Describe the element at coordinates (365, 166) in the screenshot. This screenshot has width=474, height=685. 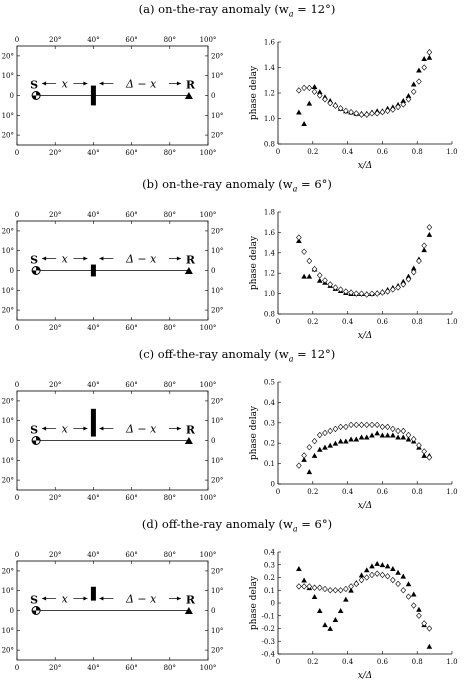
I see `x-axis-label: x/Δ` at that location.